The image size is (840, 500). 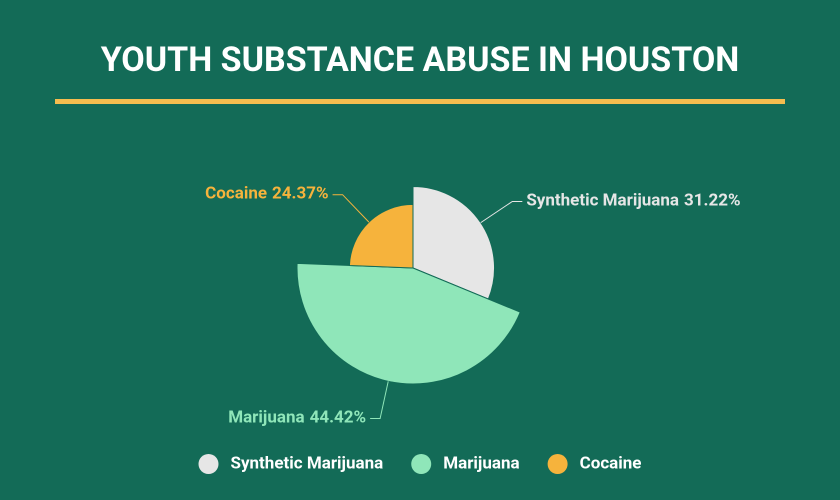 I want to click on slice-label-name: Marijuana, so click(x=266, y=418).